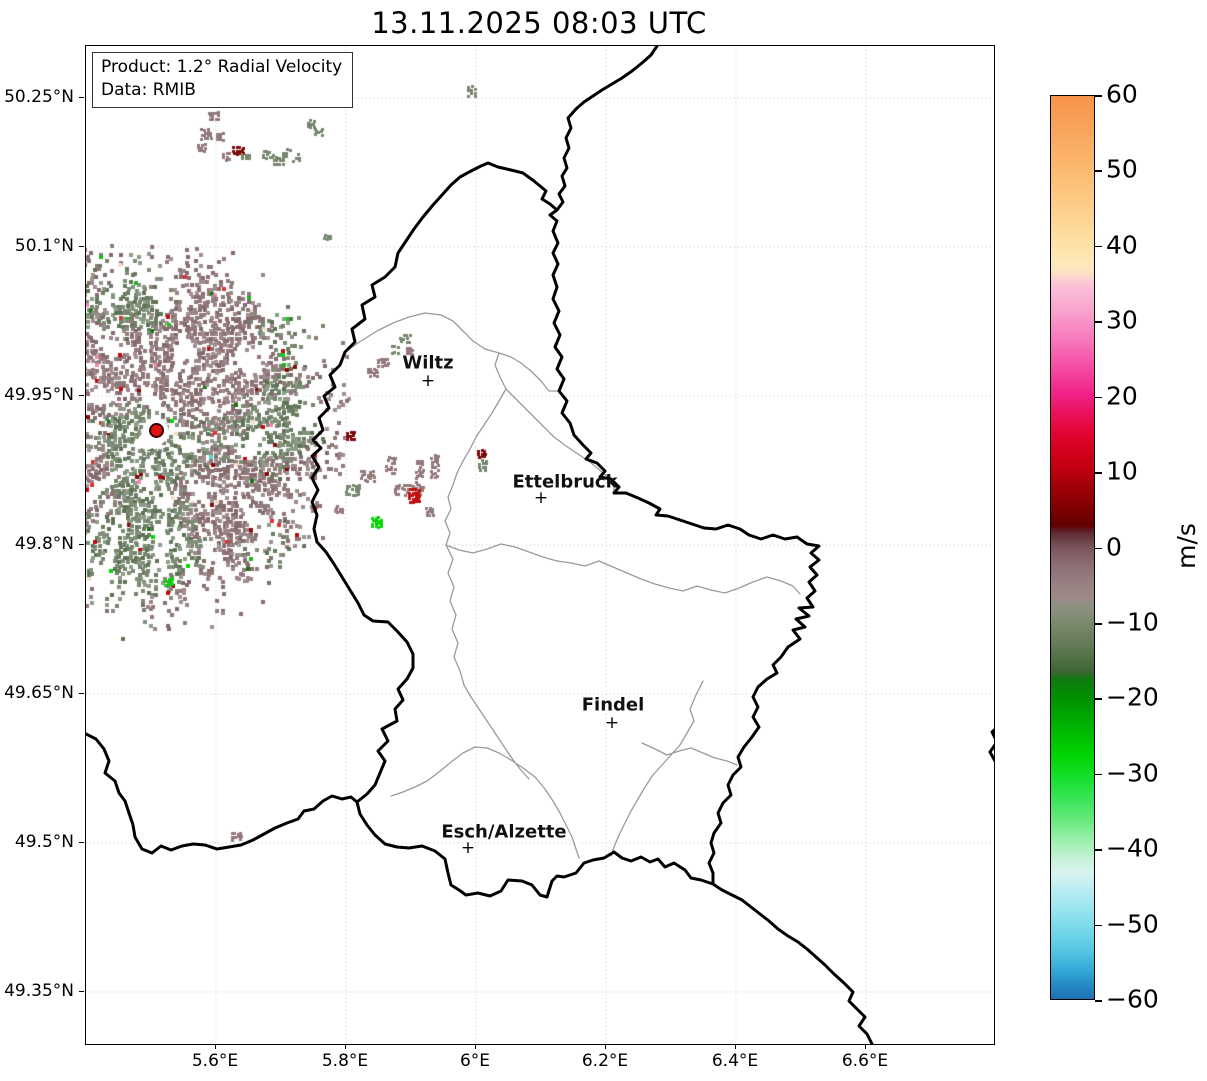 The height and width of the screenshot is (1081, 1207). I want to click on city-label: Ettelbruck, so click(565, 482).